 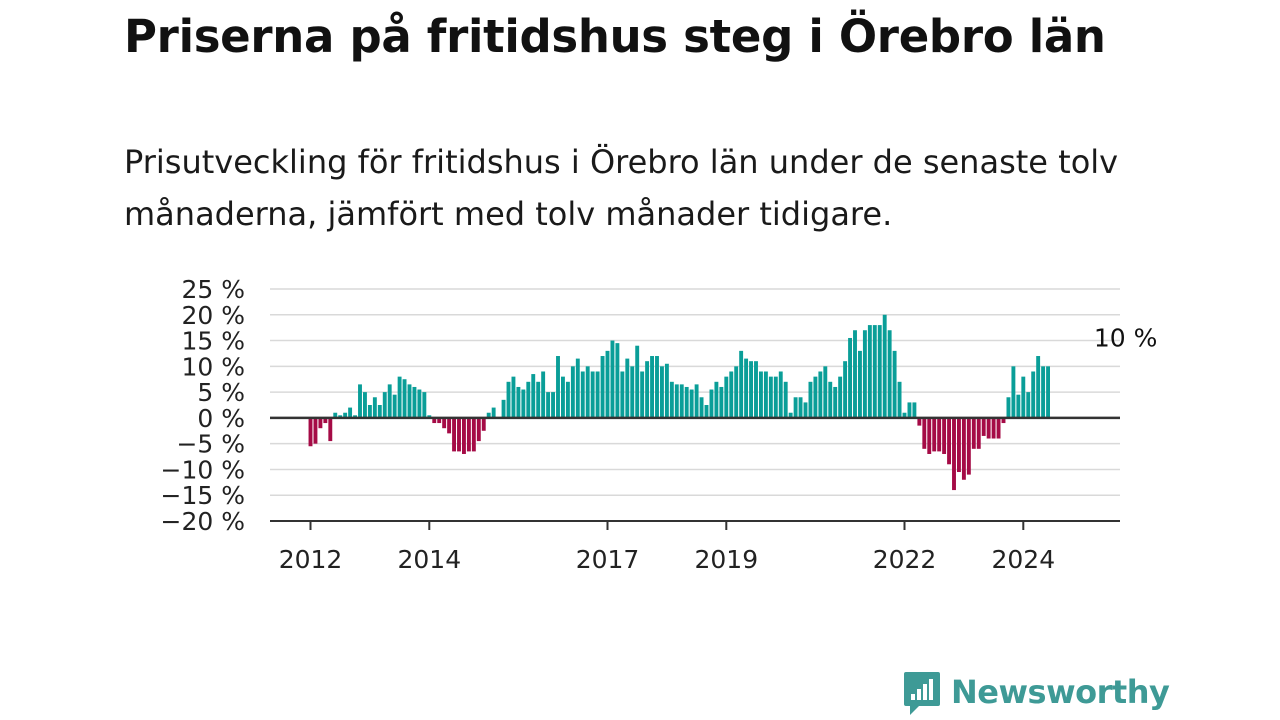 I want to click on y-tick-label: 25 %, so click(x=213, y=289).